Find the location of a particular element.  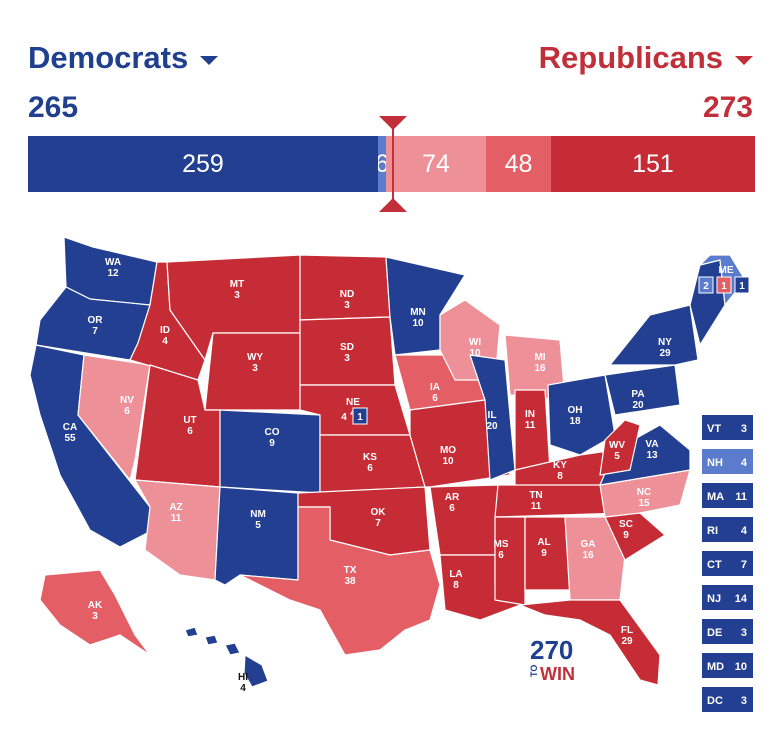

small-state-ct-box is located at coordinates (727, 563).